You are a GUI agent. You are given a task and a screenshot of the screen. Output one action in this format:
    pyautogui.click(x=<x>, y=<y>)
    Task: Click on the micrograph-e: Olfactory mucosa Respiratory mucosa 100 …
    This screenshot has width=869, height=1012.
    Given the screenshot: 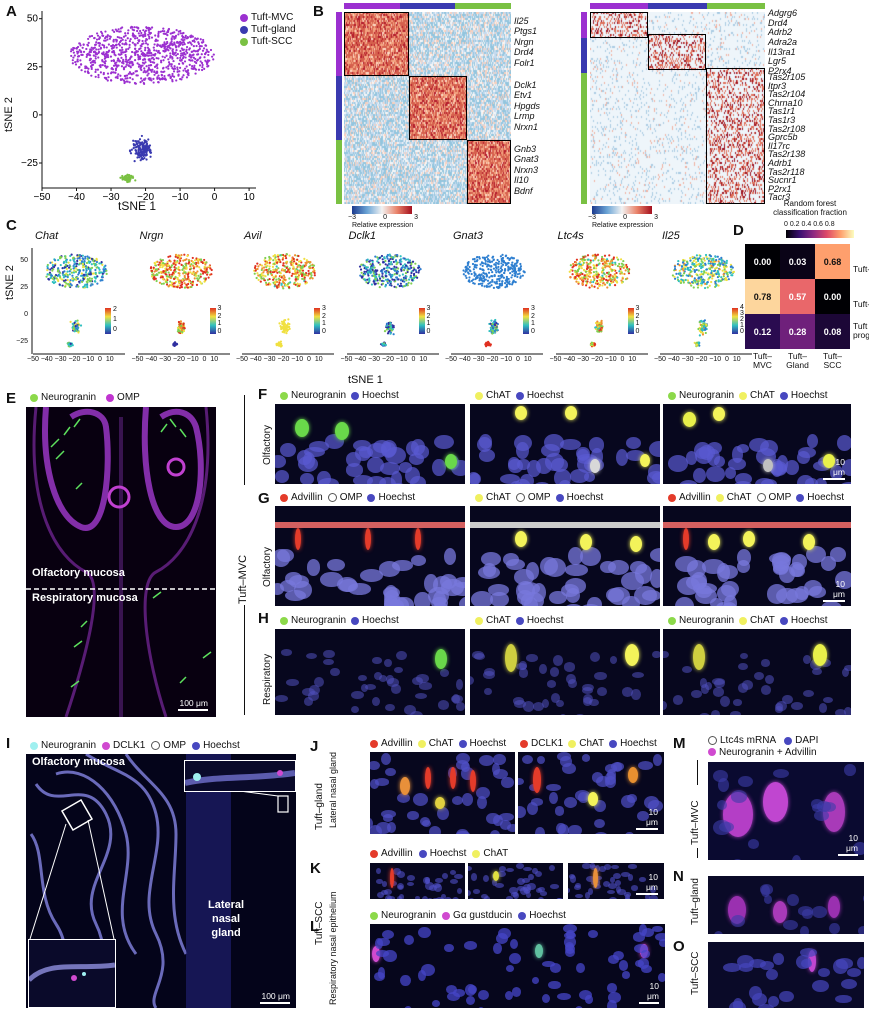 What is the action you would take?
    pyautogui.click(x=121, y=562)
    